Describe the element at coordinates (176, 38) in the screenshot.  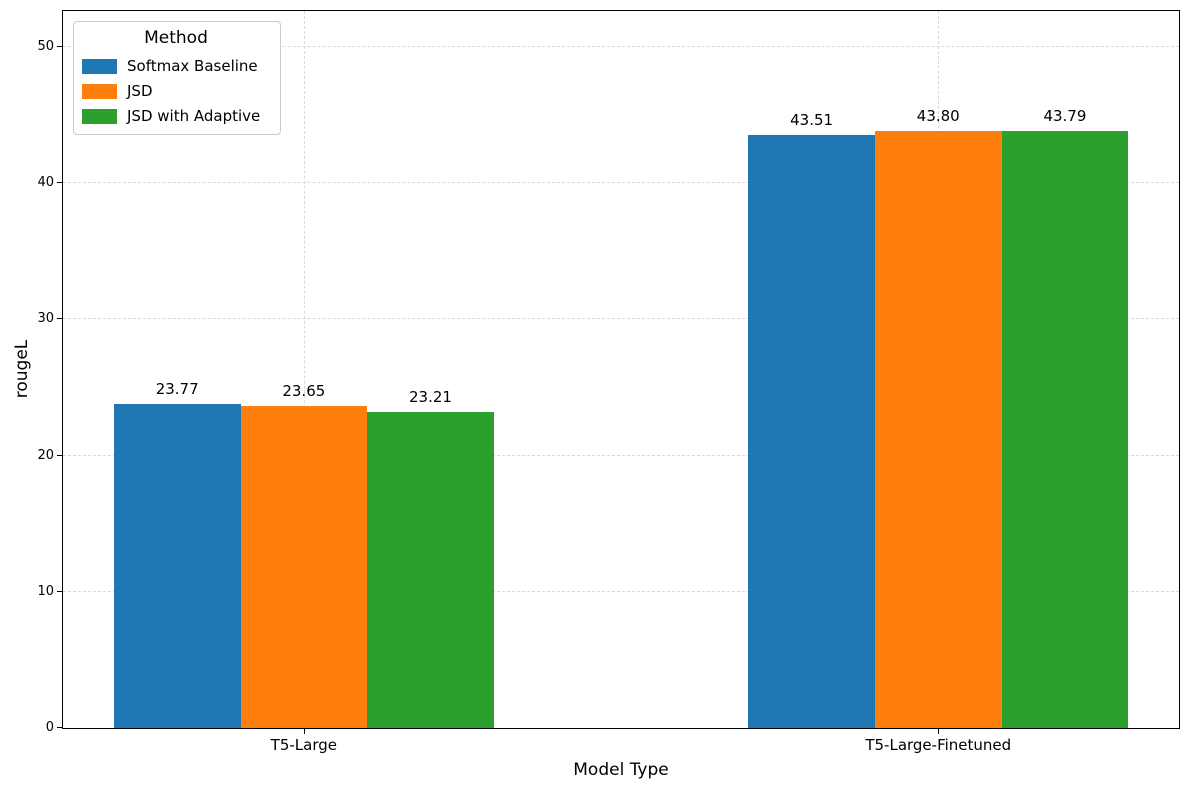
I see `legend-title: Method` at that location.